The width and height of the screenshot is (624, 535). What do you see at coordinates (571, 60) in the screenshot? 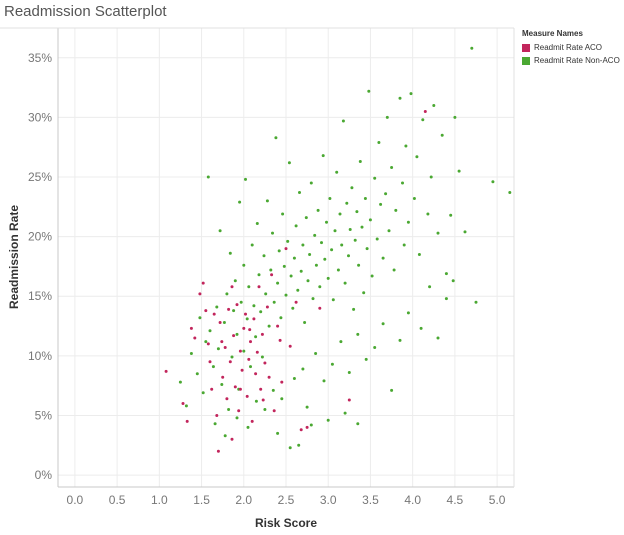
I see `legend-item-non-aco: Readmit Rate Non-ACO` at bounding box center [571, 60].